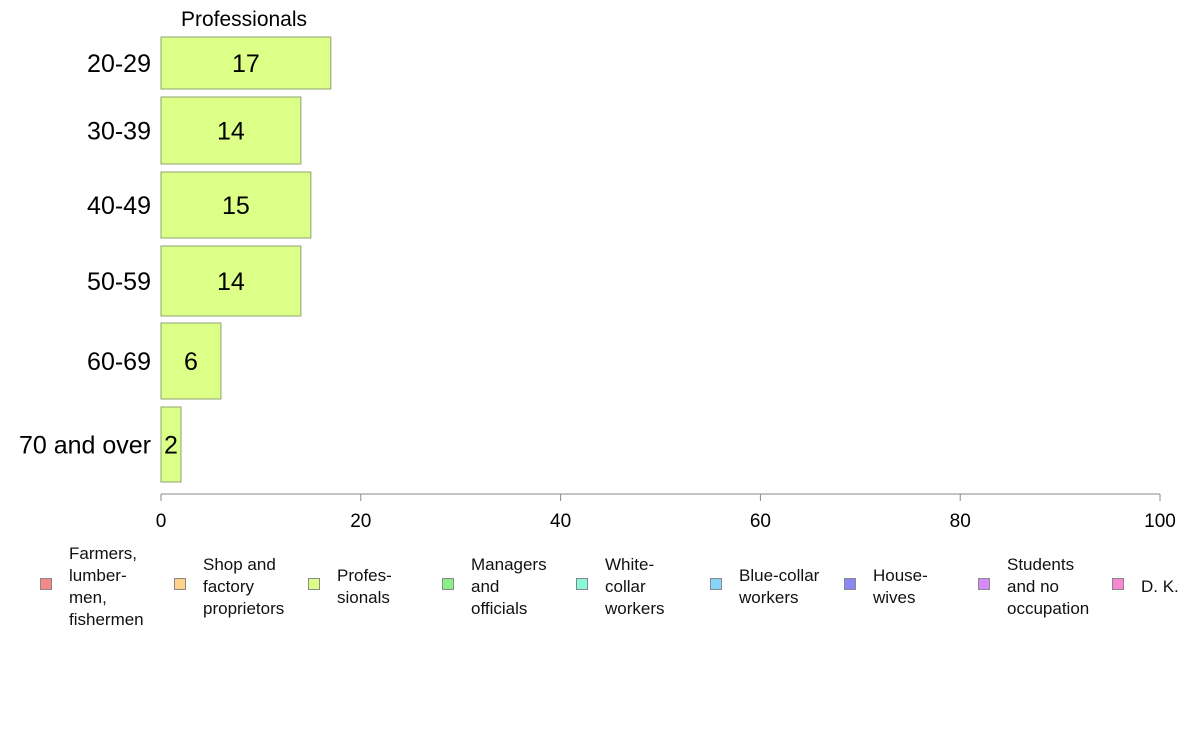 The height and width of the screenshot is (736, 1188). What do you see at coordinates (119, 206) in the screenshot?
I see `category-label: 40-49` at bounding box center [119, 206].